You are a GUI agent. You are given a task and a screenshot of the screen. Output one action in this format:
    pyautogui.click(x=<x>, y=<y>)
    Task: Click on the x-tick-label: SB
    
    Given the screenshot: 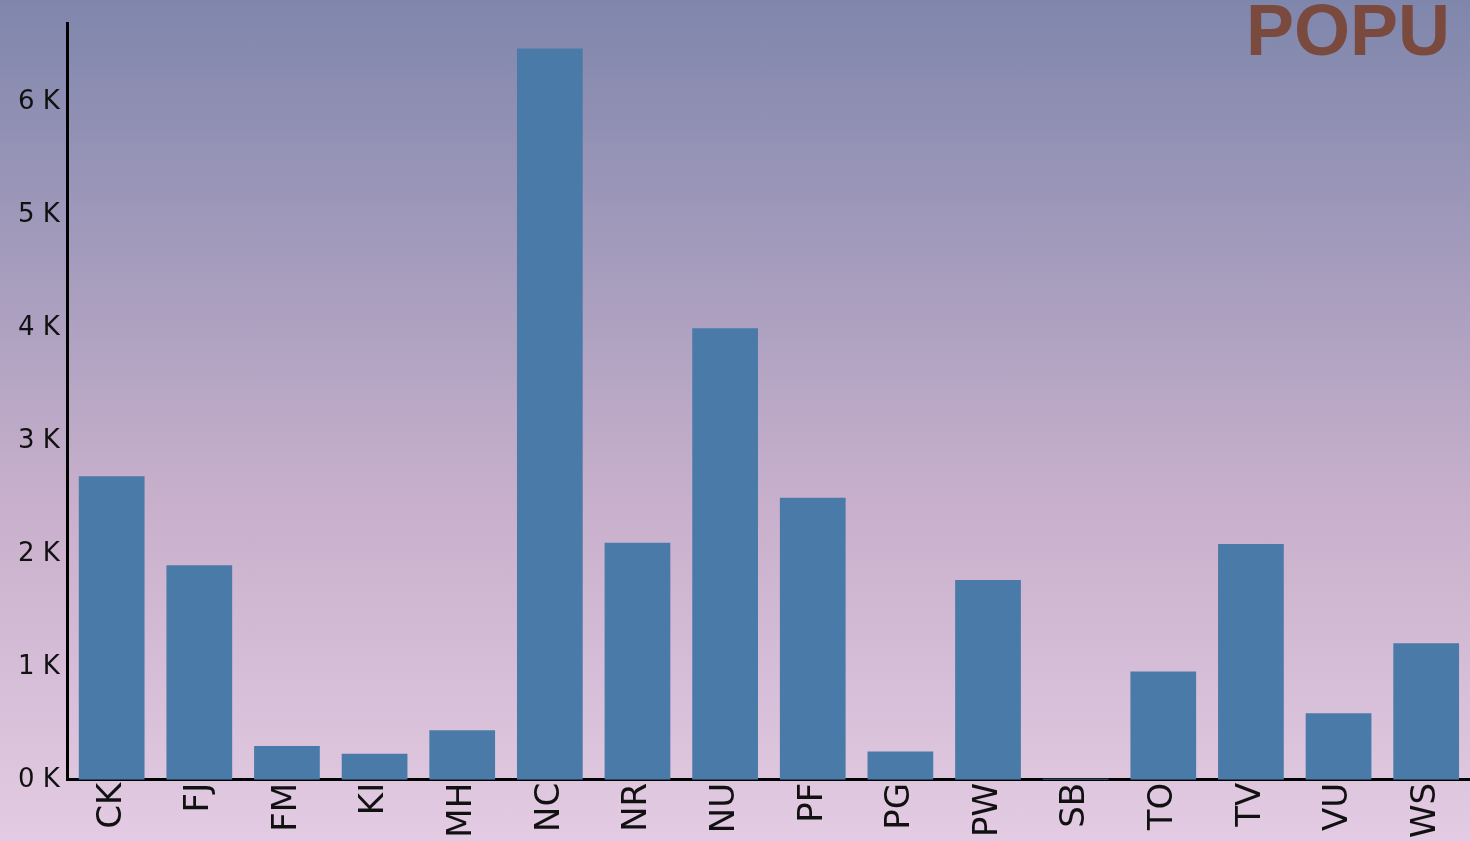 What is the action you would take?
    pyautogui.click(x=1072, y=805)
    